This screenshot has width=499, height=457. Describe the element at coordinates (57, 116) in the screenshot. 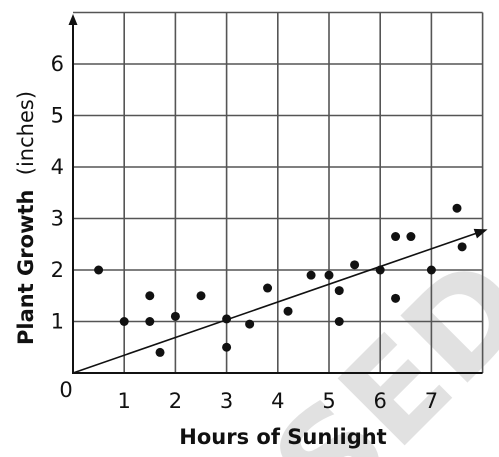

I see `y-tick-label: 5` at that location.